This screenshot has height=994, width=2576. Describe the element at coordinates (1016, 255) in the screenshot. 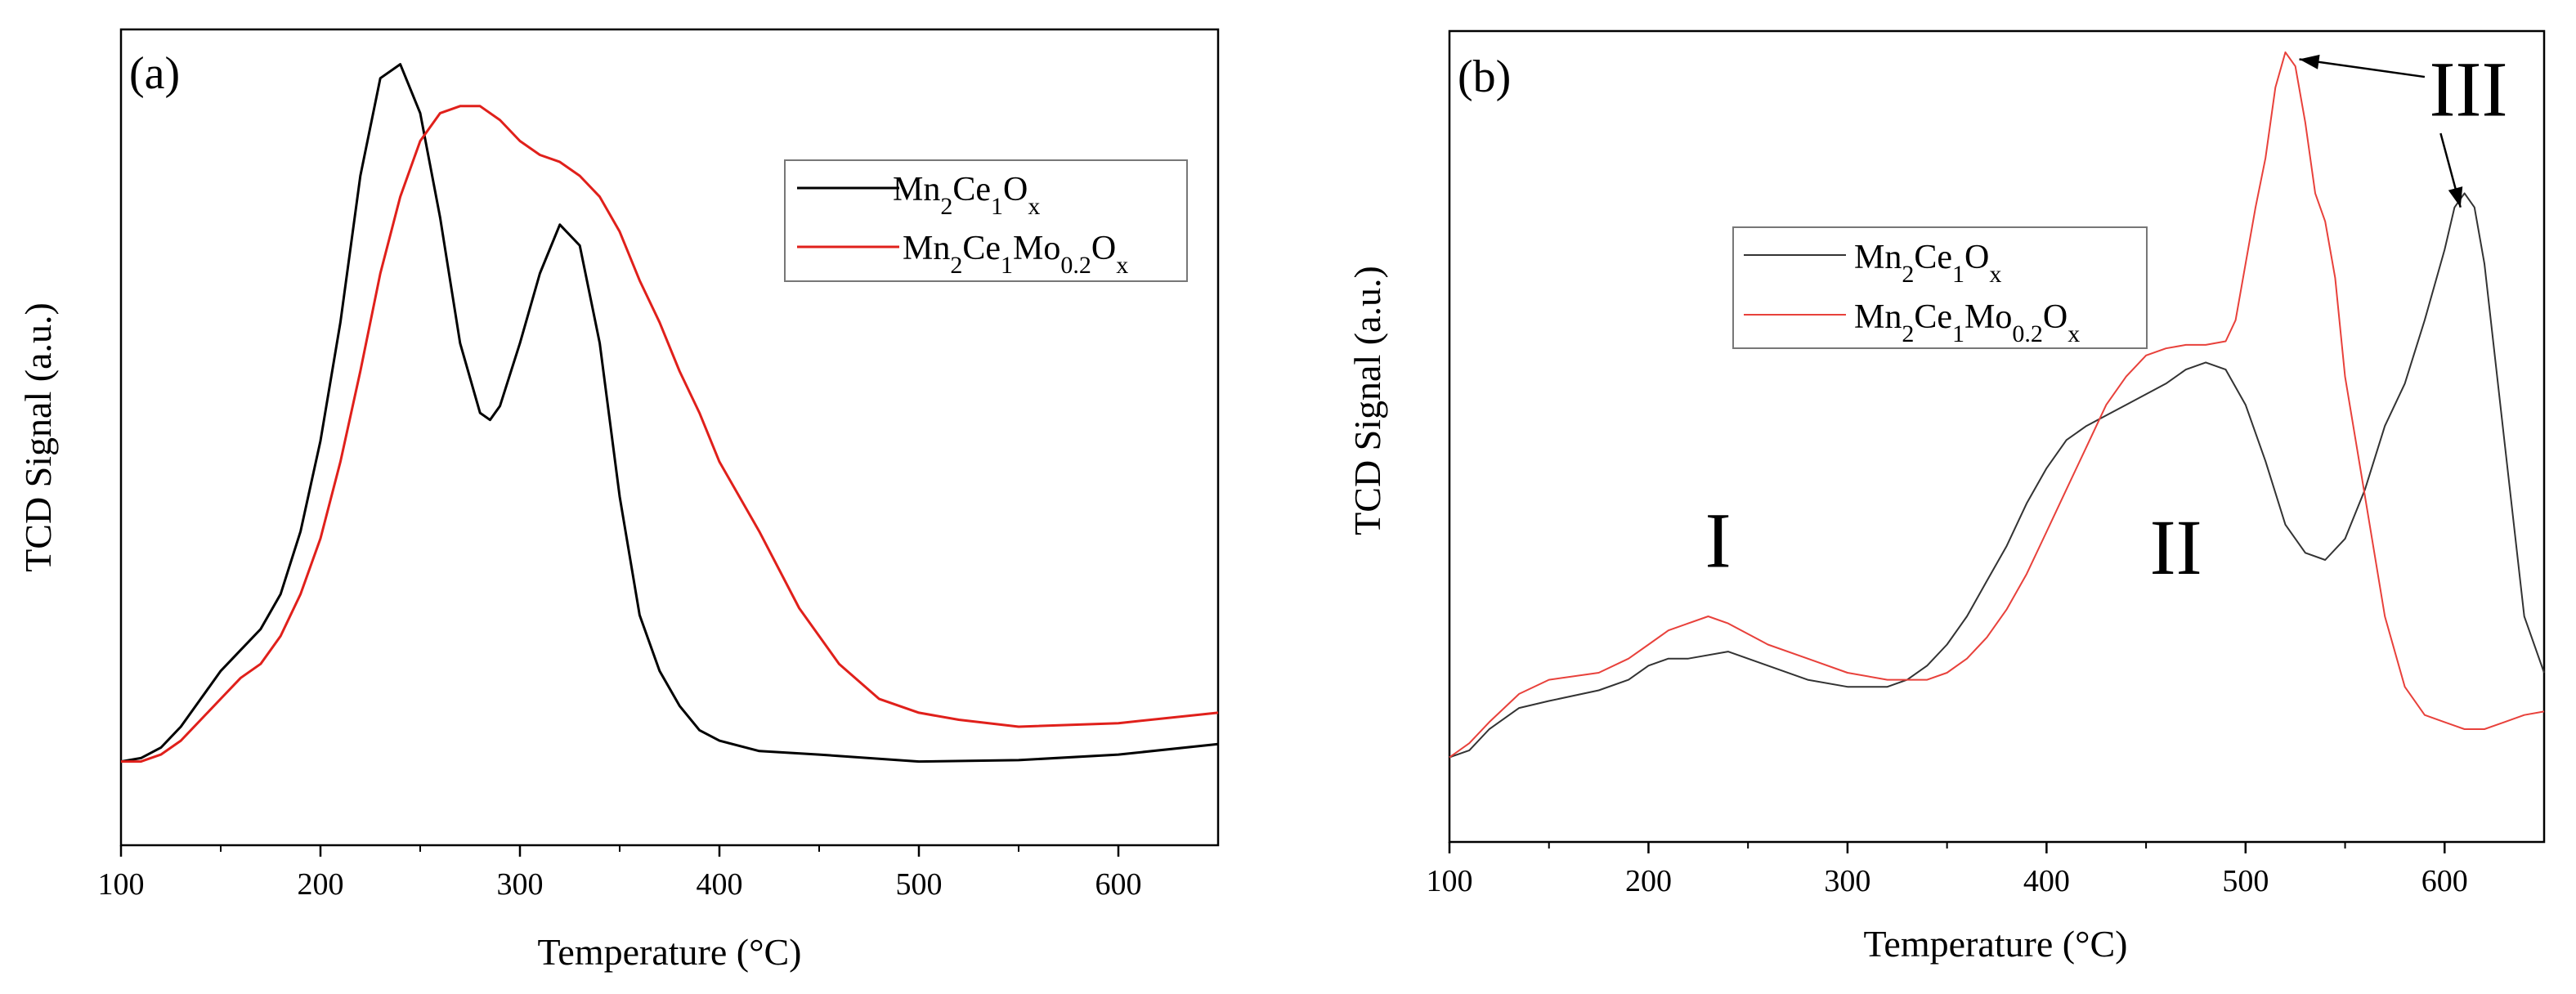

I see `legend-label-a-1: Mn2Ce1Mo0.2Ox` at that location.